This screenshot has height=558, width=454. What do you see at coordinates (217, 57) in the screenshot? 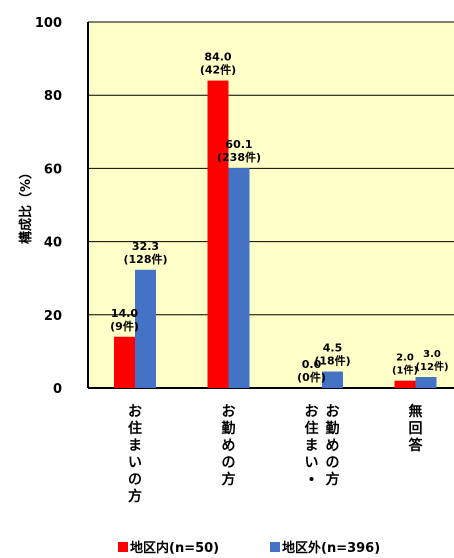
I see `data-value-label: 84.0` at bounding box center [217, 57].